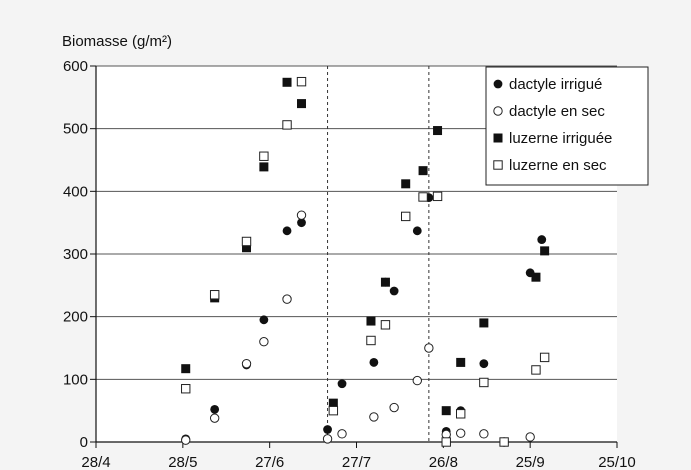 The image size is (691, 470). I want to click on x-tick-label: 26/8, so click(443, 462).